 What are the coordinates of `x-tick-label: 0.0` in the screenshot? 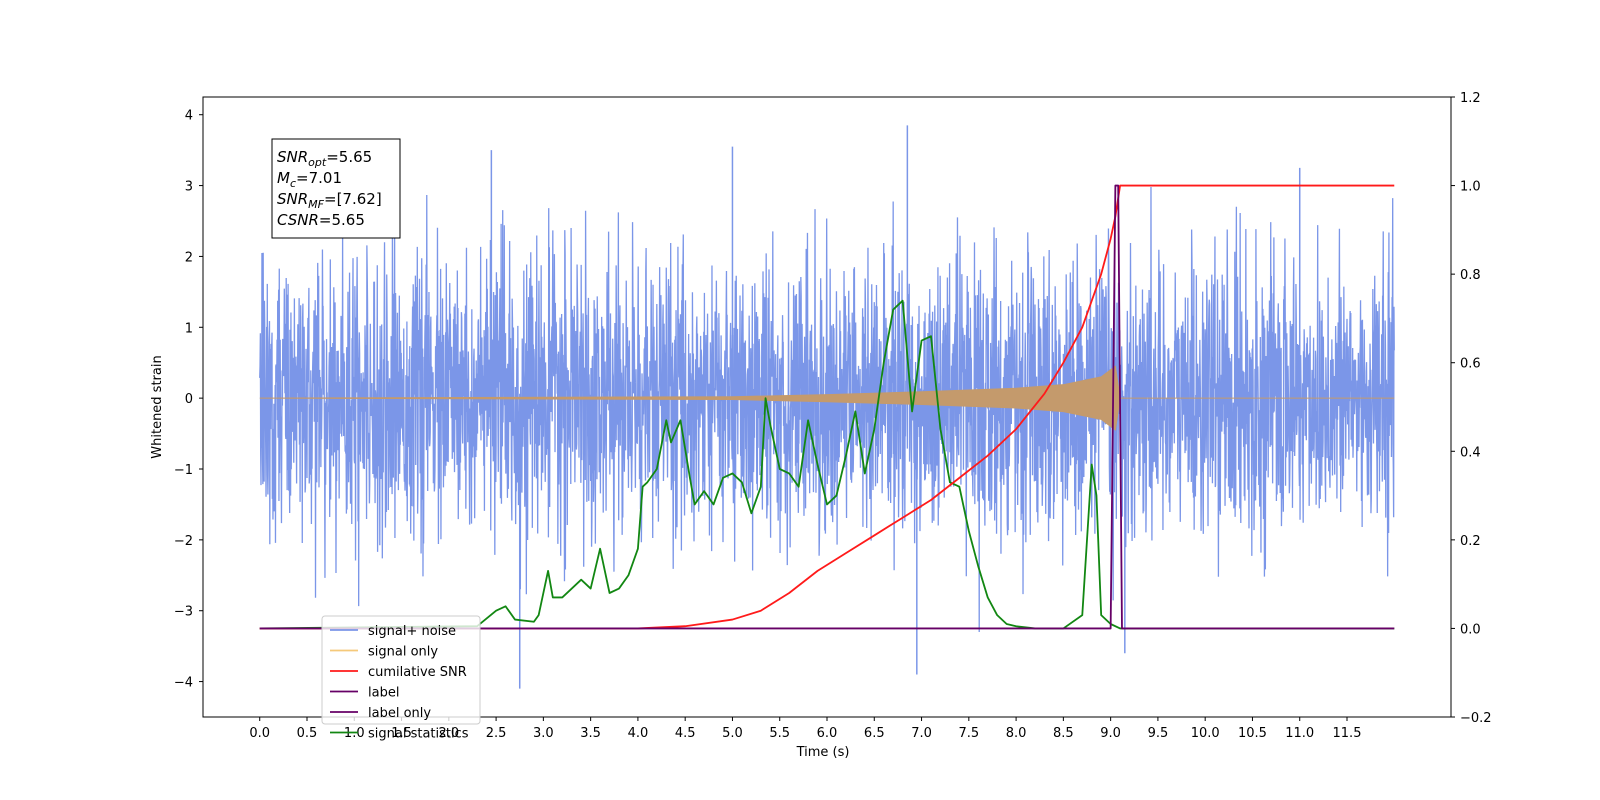 It's located at (259, 733).